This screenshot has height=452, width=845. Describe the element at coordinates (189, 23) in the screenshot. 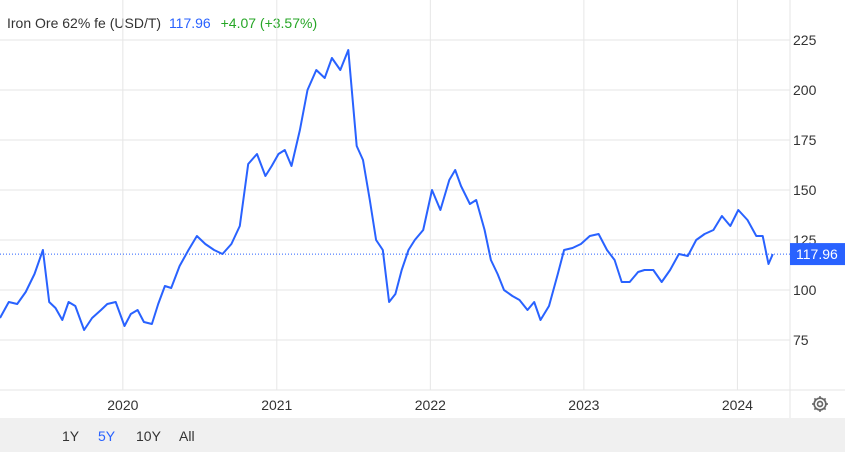

I see `current-price: 117.96` at that location.